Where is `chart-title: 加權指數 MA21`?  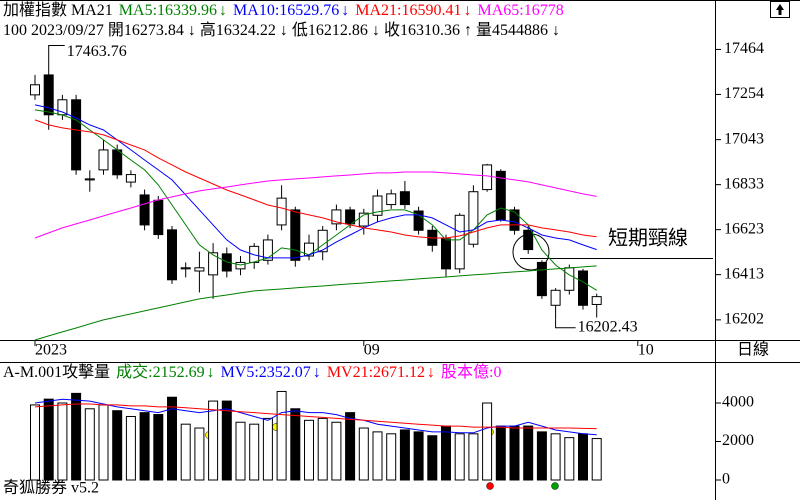
chart-title: 加權指數 MA21 is located at coordinates (58, 10).